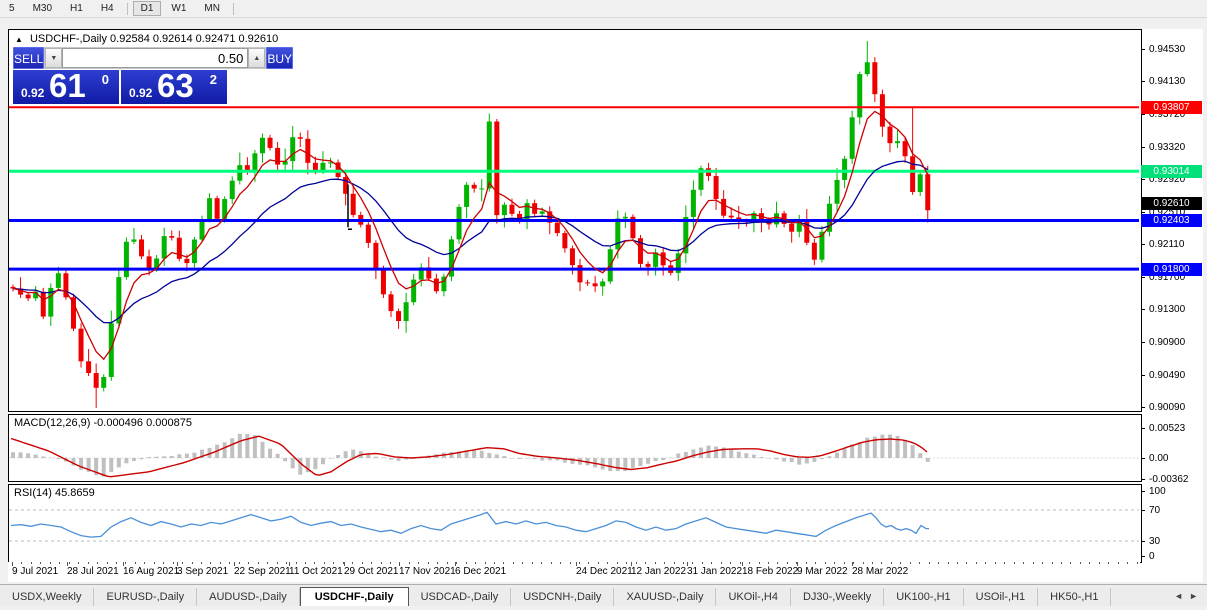 The image size is (1207, 610). What do you see at coordinates (1186, 596) in the screenshot?
I see `tab-scroll-arrows: ◄ ►` at bounding box center [1186, 596].